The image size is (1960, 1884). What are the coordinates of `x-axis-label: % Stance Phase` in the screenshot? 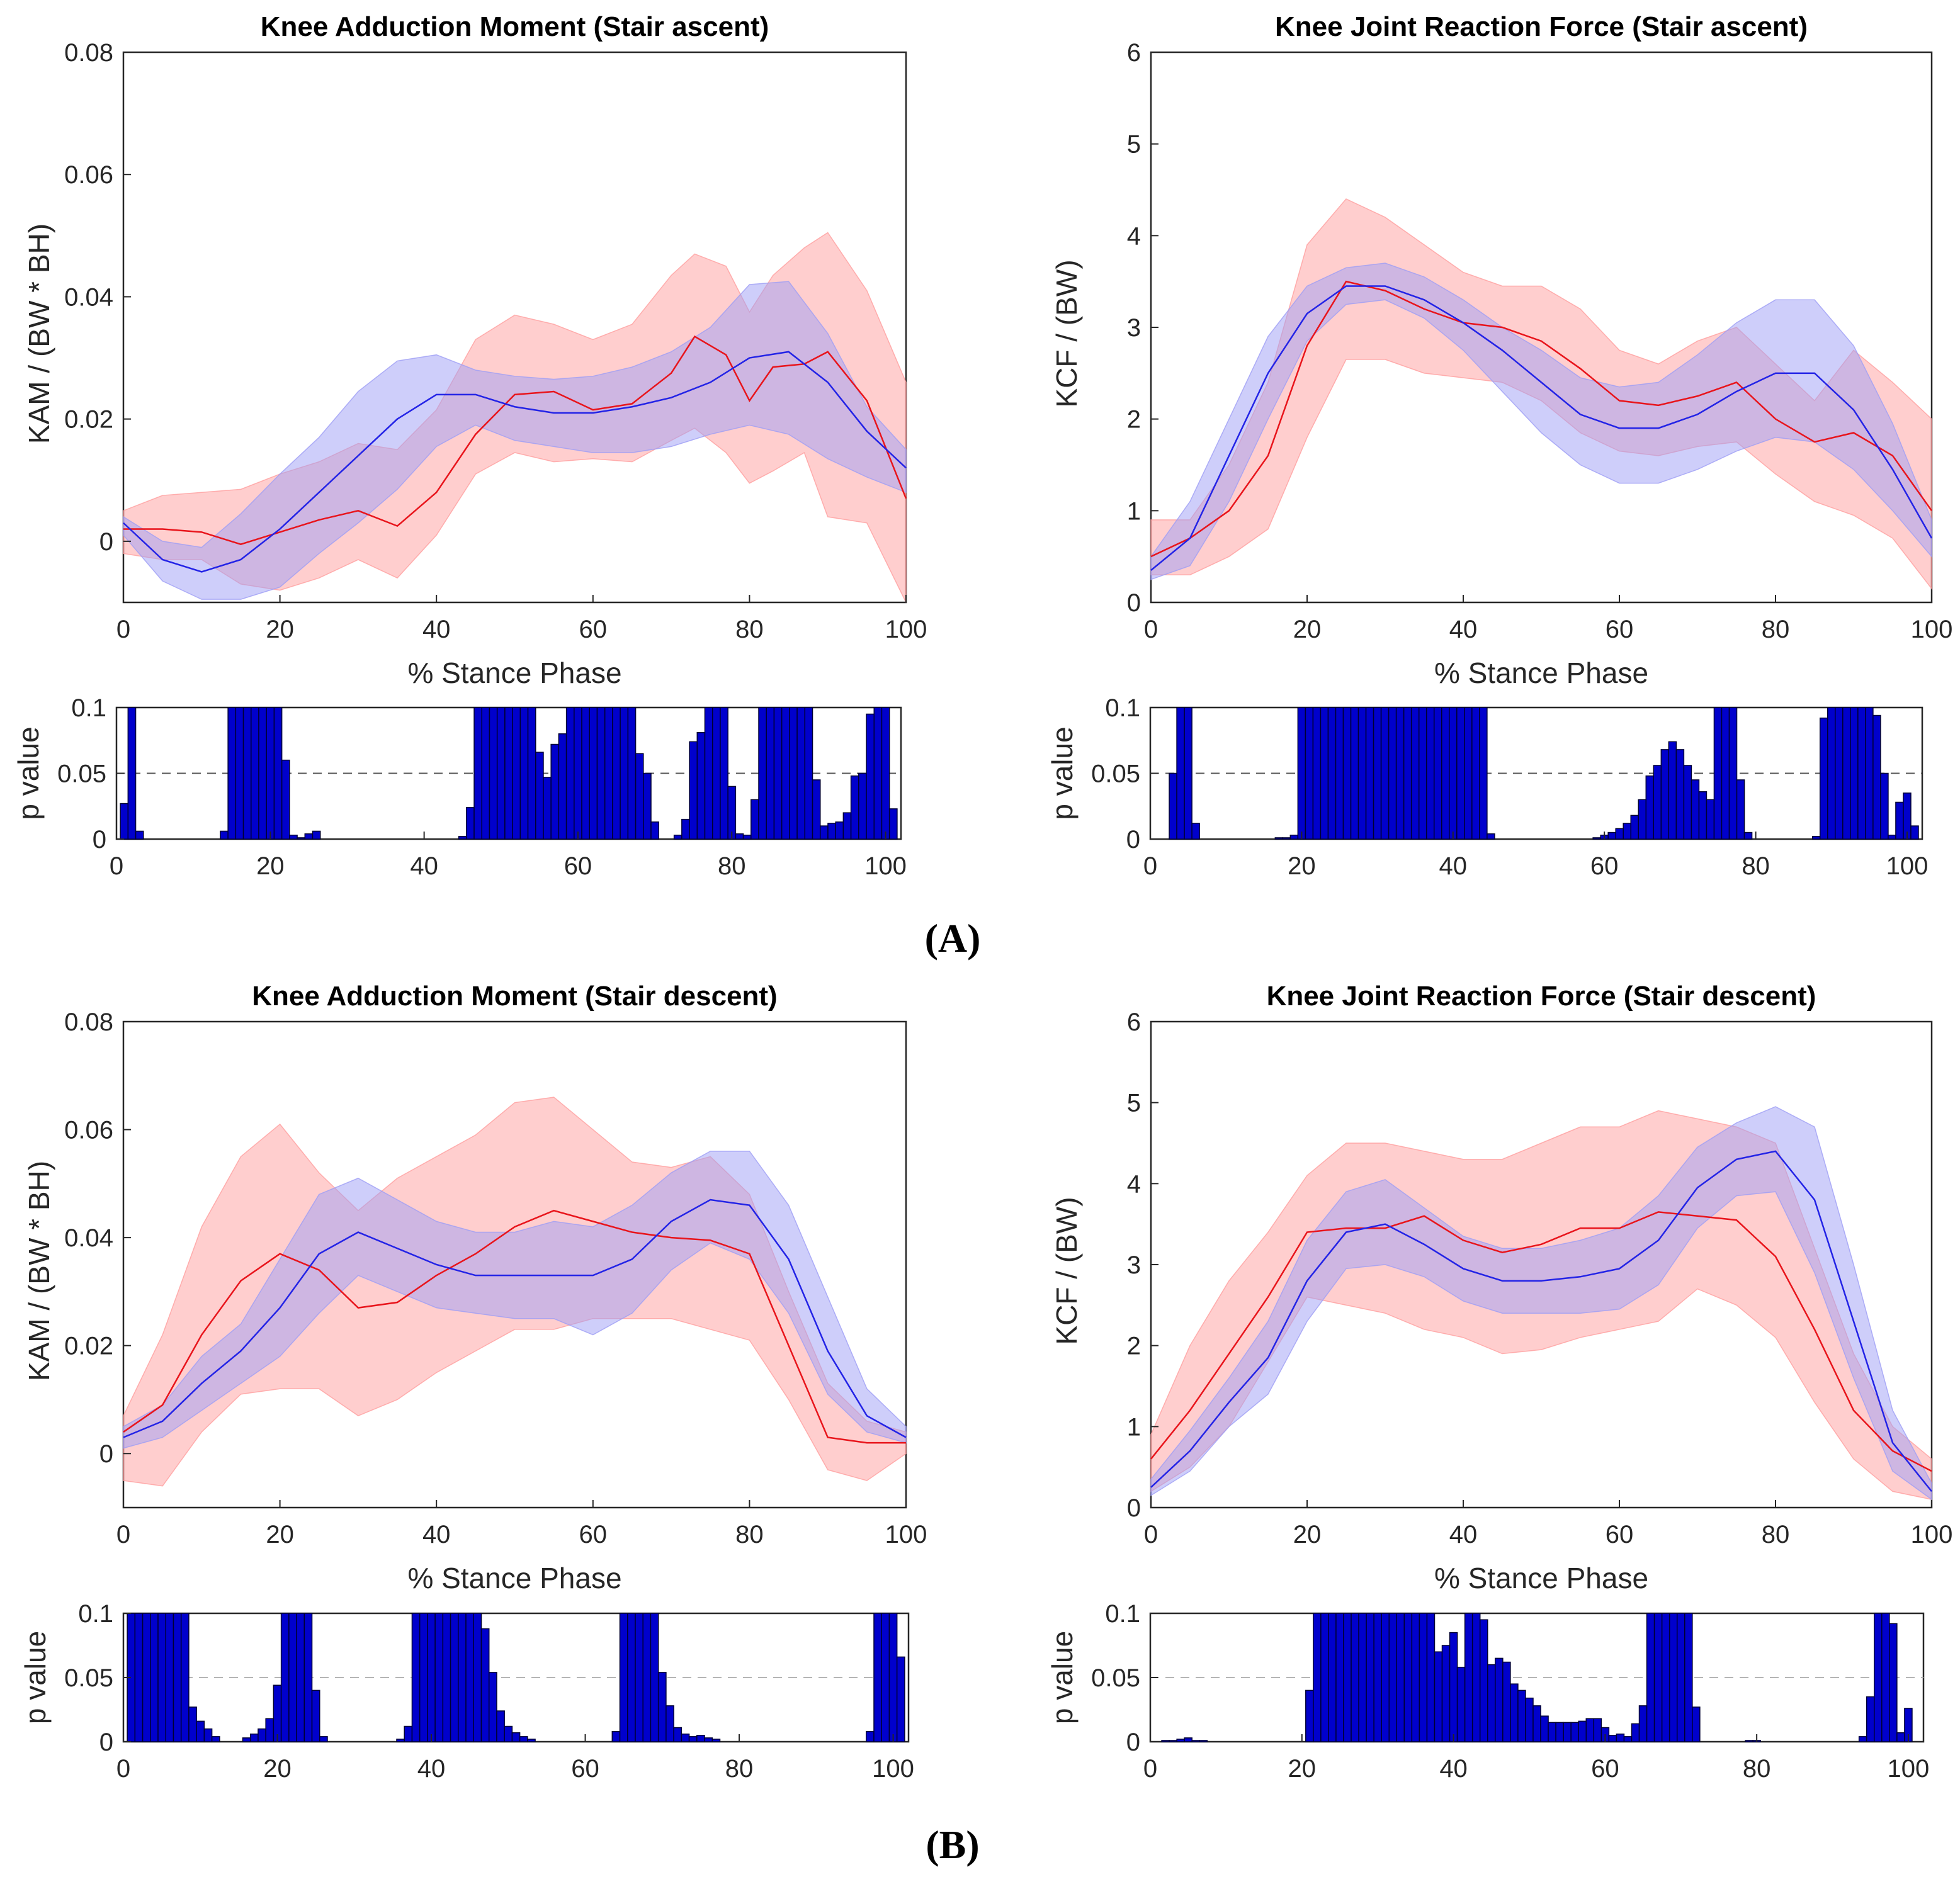 It's located at (1541, 673).